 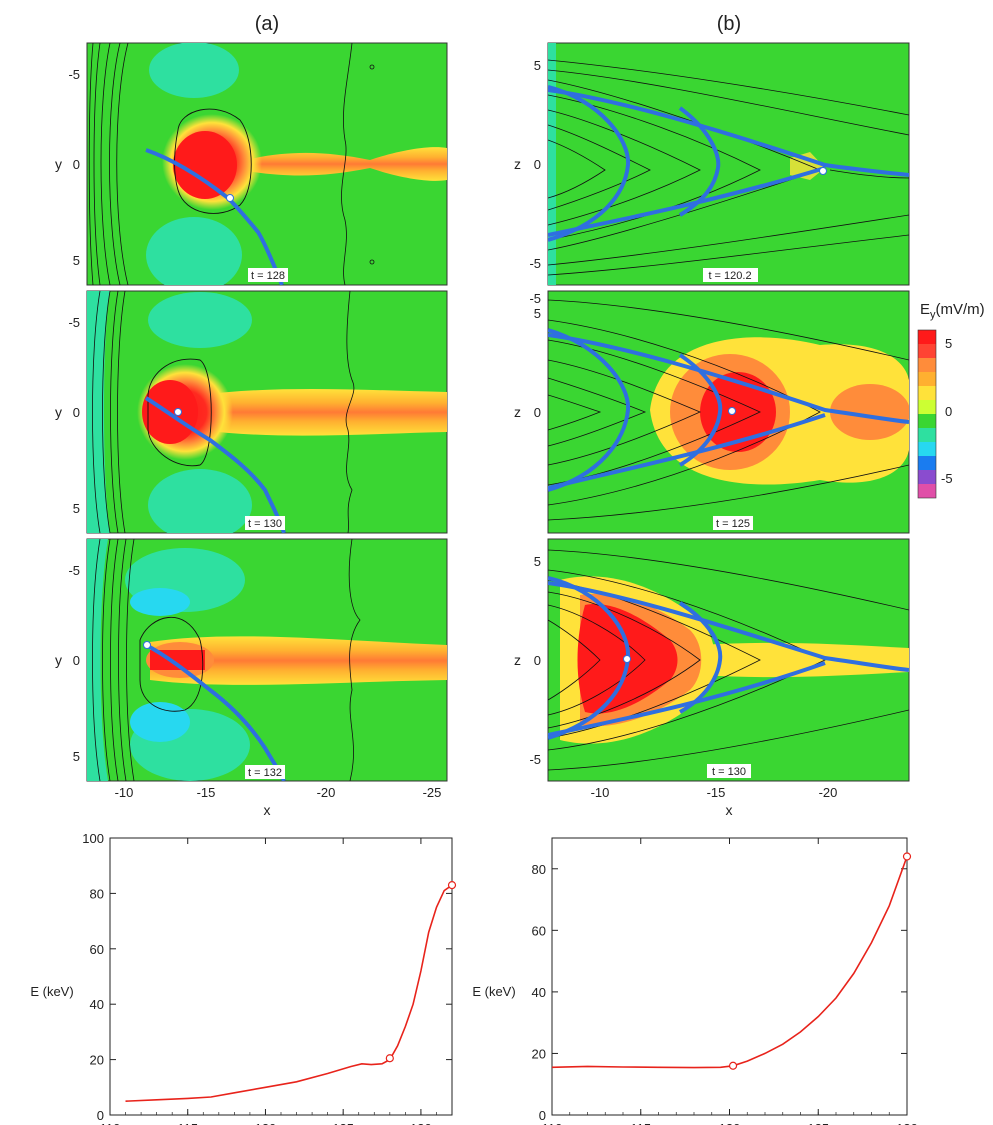 I want to click on ytick-b2-1: 5, so click(x=537, y=313).